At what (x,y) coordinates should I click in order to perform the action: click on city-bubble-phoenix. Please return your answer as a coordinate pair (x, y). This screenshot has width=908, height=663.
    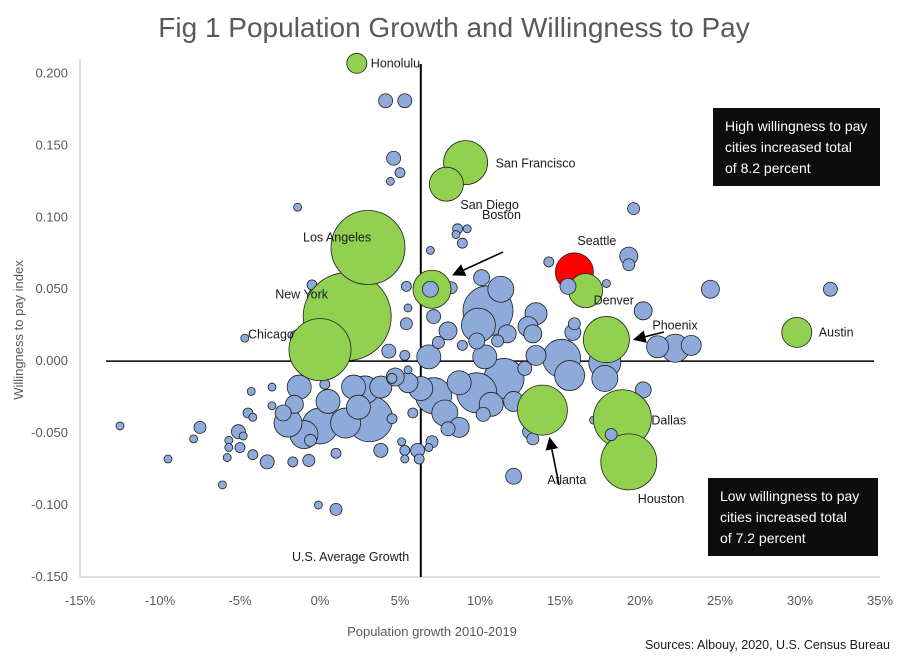
    Looking at the image, I should click on (606, 339).